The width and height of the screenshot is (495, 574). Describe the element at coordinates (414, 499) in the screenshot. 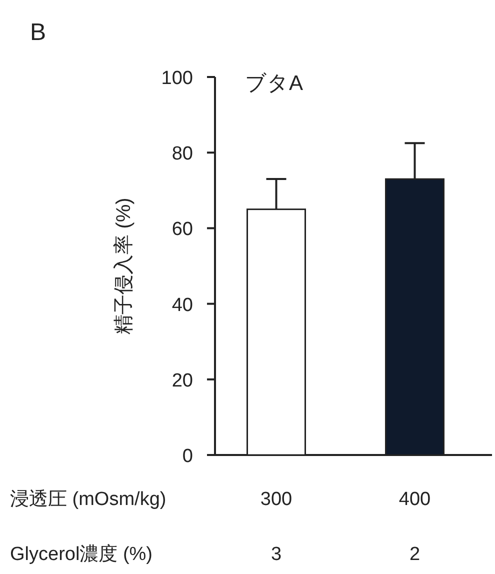

I see `x-tick-label: 400` at that location.